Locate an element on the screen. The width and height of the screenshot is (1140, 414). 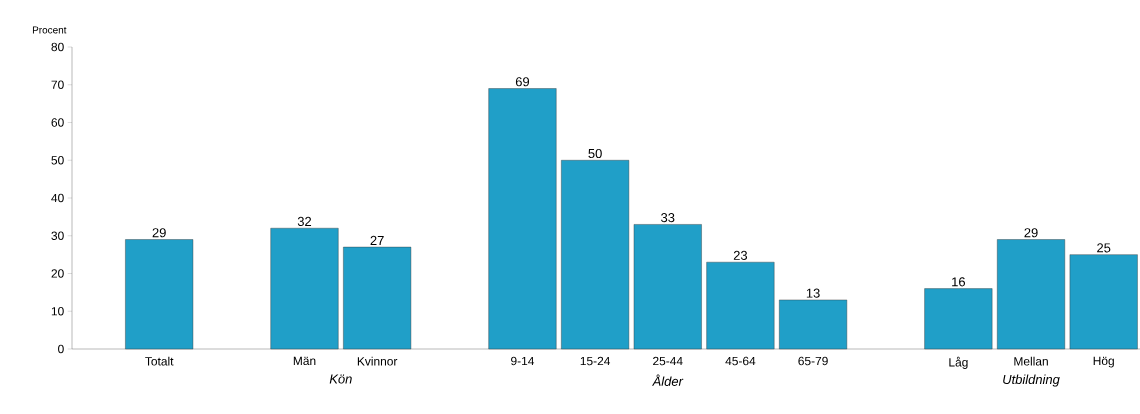
data-label: 50 is located at coordinates (595, 153).